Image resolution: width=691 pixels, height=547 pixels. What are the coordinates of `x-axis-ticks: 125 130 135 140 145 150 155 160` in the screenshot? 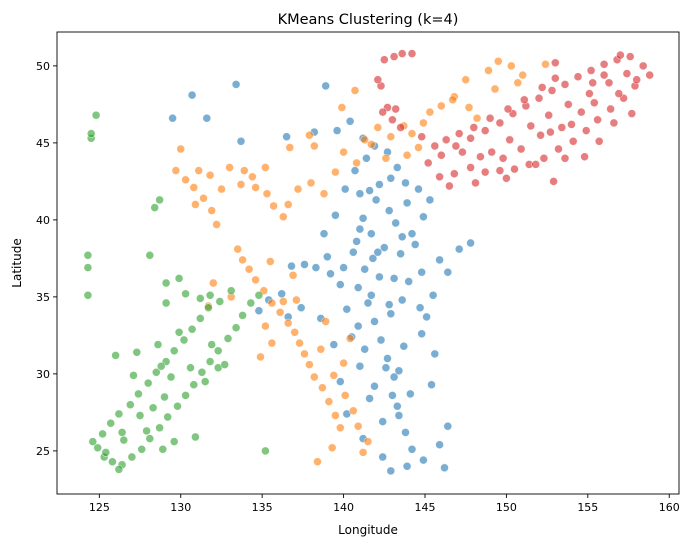 It's located at (384, 504).